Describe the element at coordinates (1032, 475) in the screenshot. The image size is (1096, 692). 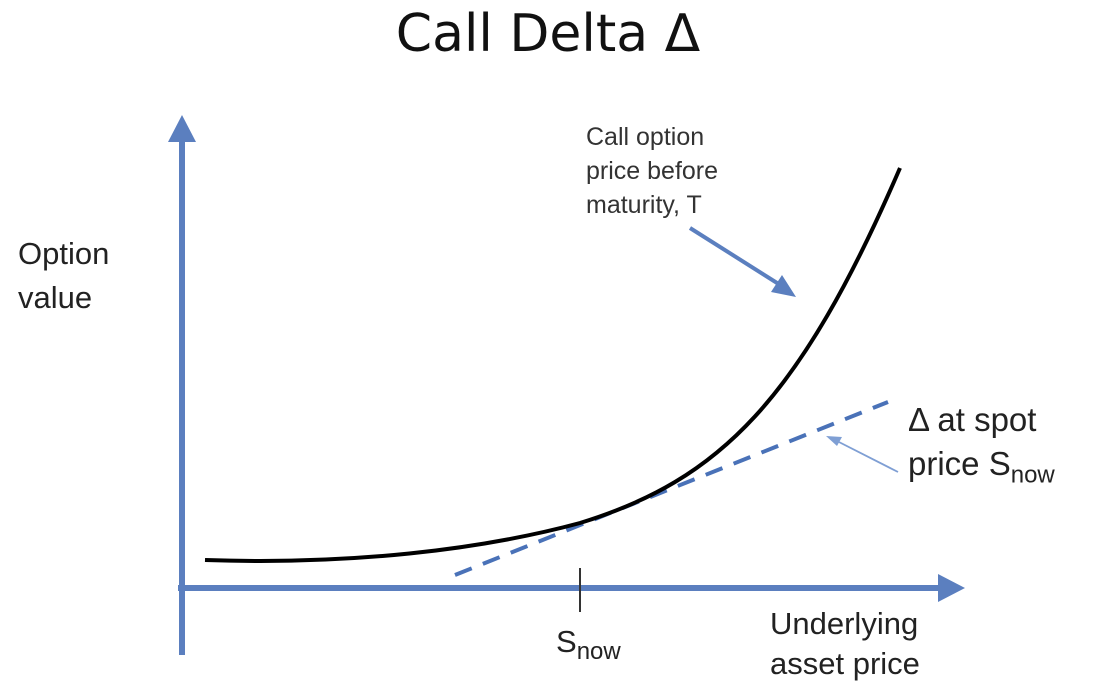
I see `delta-label-sub: now` at that location.